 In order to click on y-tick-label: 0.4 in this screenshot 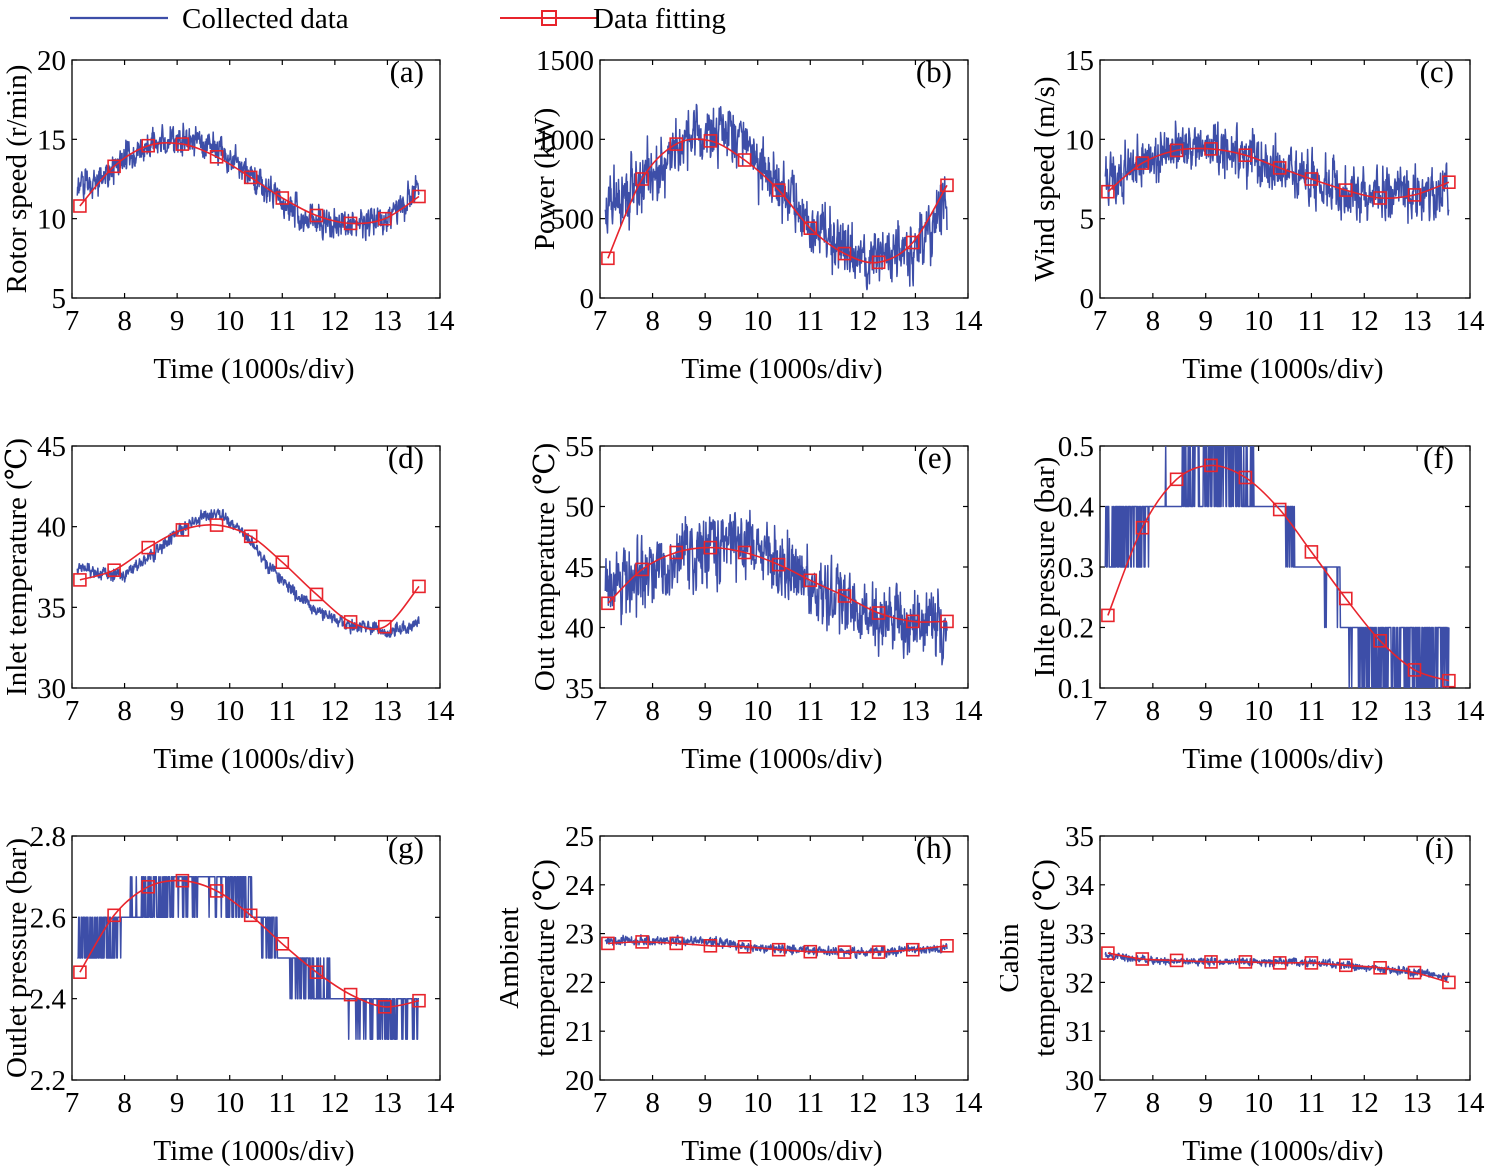, I will do `click(1076, 508)`.